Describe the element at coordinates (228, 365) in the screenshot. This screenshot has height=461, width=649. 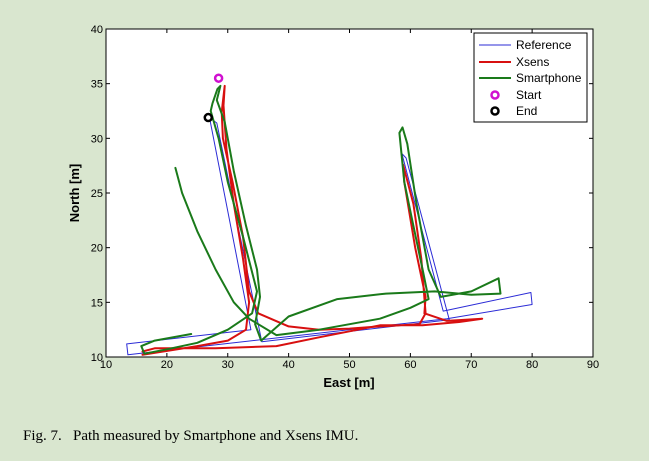
I see `x-tick-label: 30` at that location.